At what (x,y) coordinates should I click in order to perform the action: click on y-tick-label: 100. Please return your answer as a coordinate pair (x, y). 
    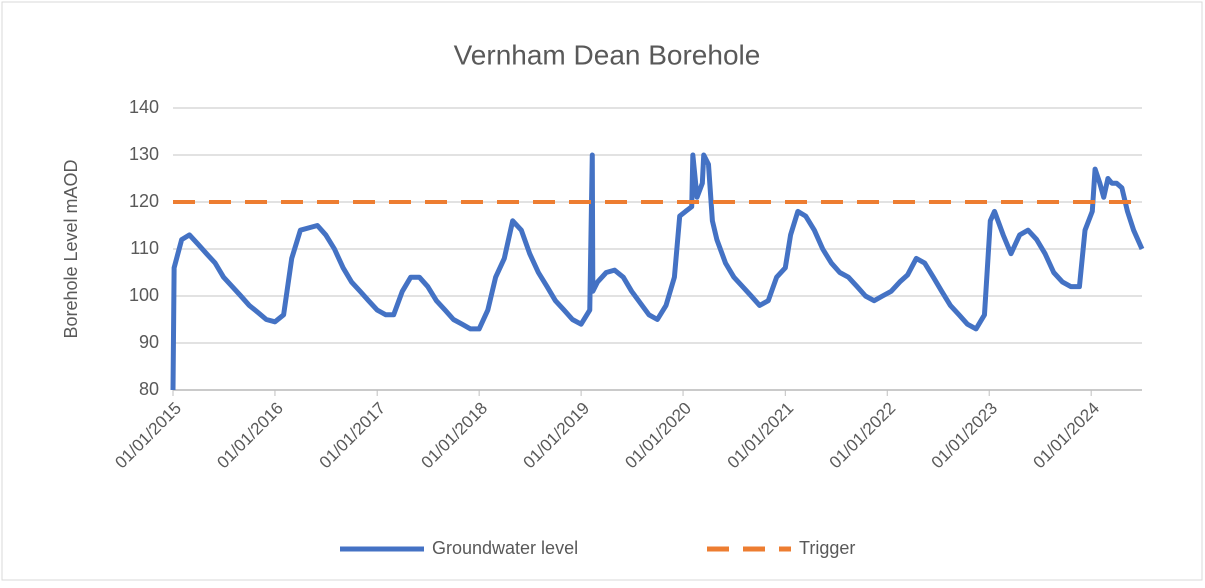
    Looking at the image, I should click on (144, 295).